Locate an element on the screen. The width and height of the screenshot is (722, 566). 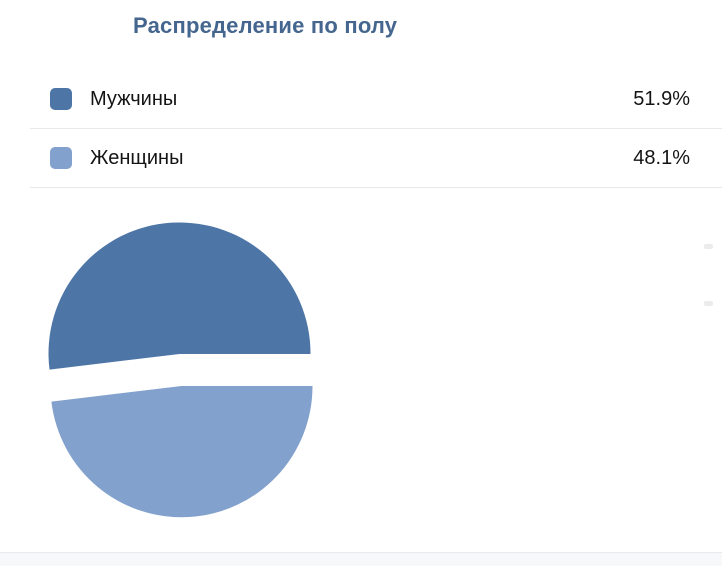
chart-title: Распределение по полу is located at coordinates (265, 25).